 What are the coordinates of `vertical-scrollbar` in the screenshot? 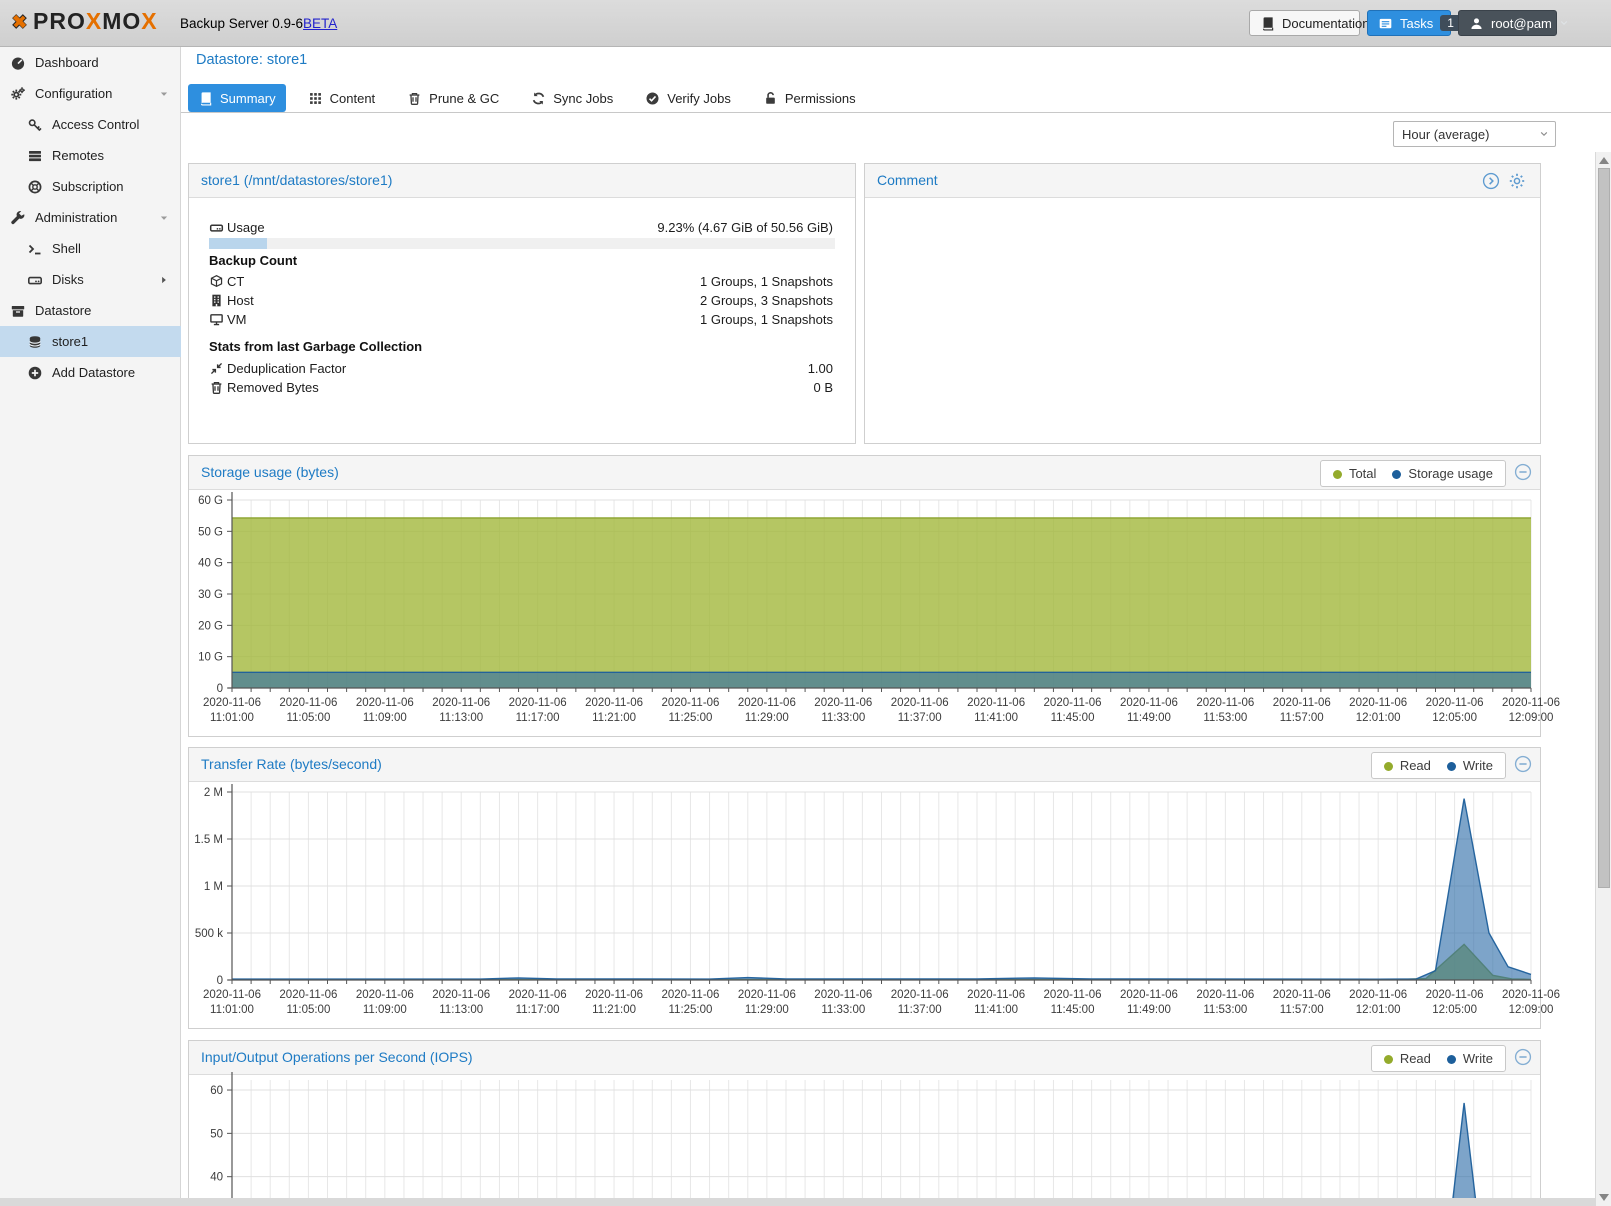 It's located at (1603, 679).